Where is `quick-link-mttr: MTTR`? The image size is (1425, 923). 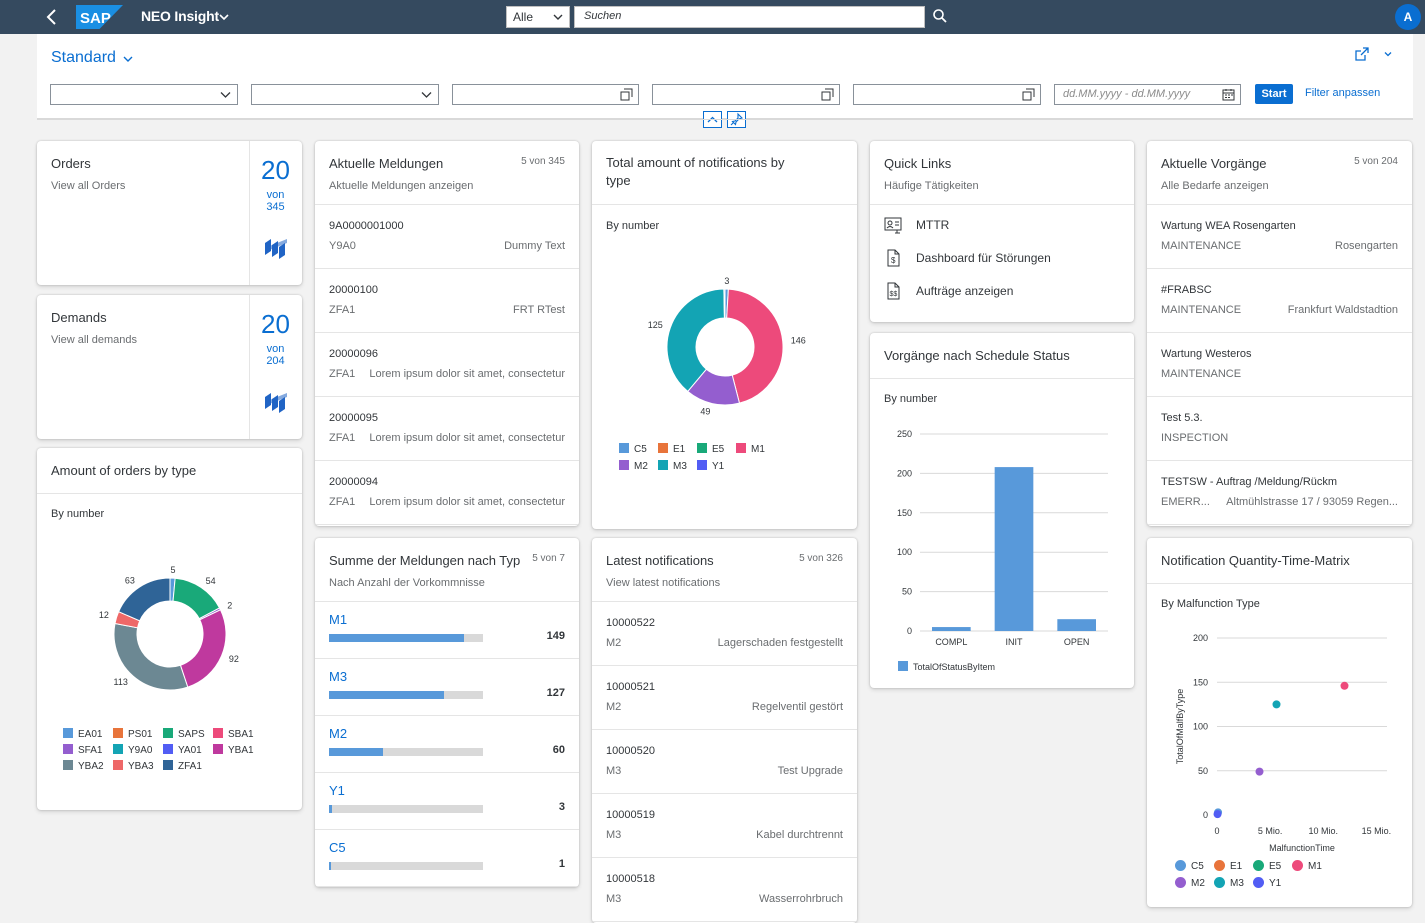
quick-link-mttr: MTTR is located at coordinates (933, 225).